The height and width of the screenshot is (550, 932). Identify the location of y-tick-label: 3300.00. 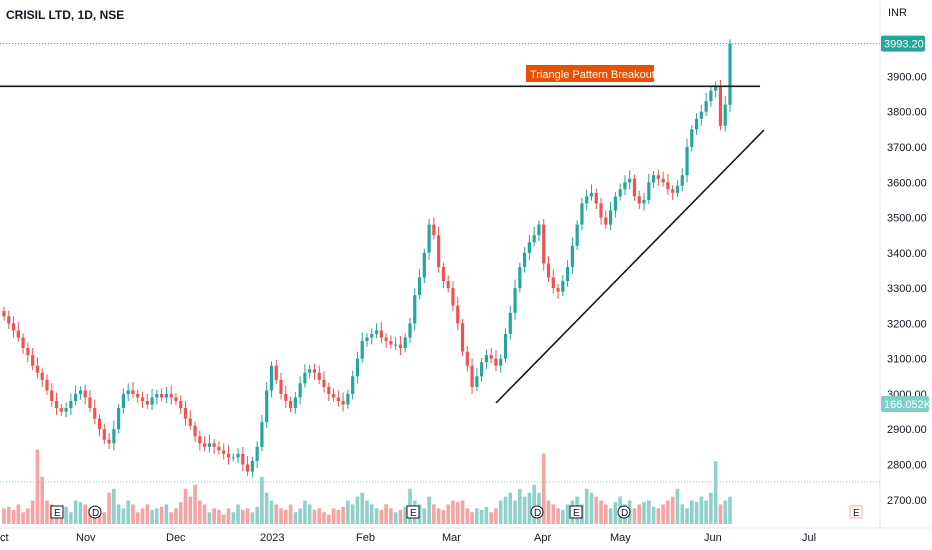
(907, 289).